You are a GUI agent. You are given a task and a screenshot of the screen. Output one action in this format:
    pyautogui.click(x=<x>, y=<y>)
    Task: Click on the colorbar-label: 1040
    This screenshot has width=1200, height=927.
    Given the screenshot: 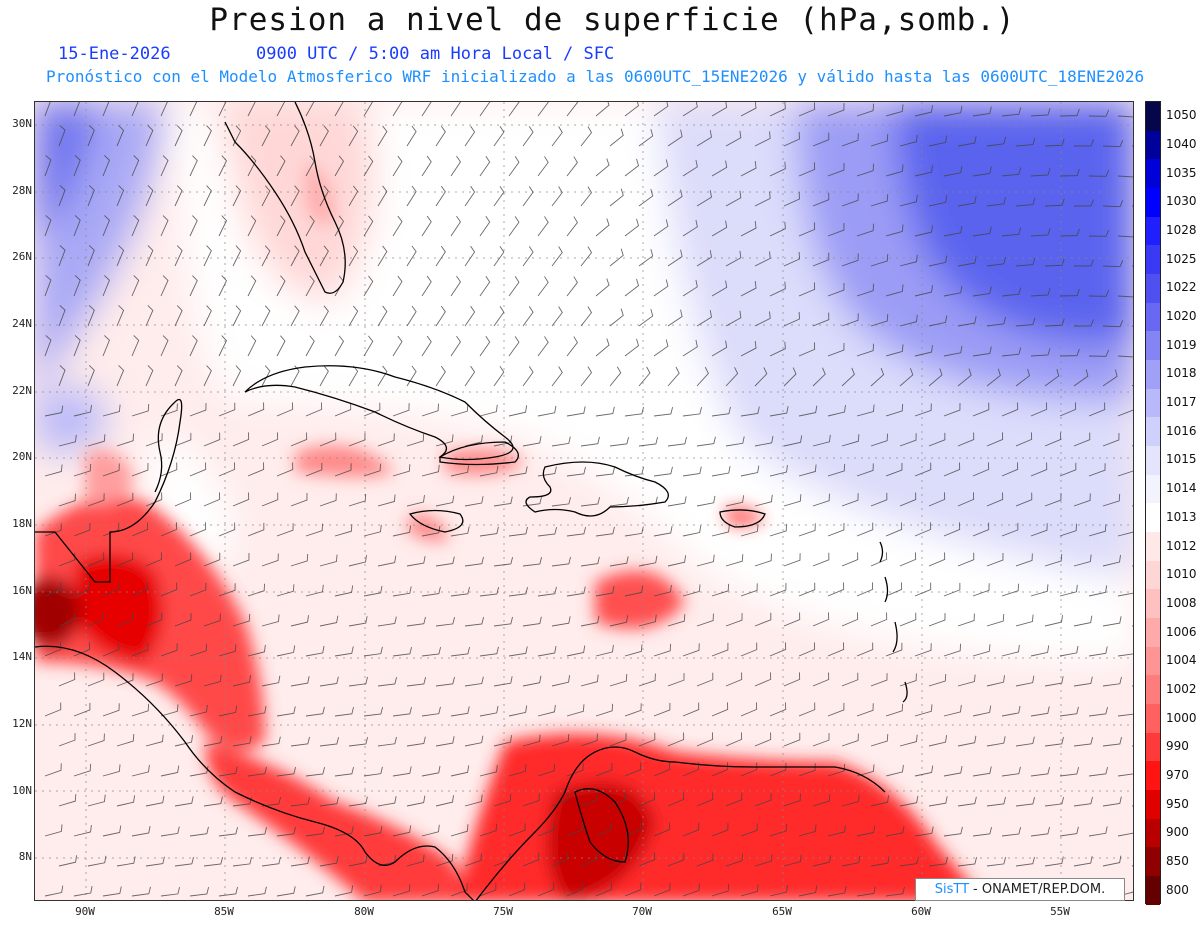 What is the action you would take?
    pyautogui.click(x=1181, y=144)
    